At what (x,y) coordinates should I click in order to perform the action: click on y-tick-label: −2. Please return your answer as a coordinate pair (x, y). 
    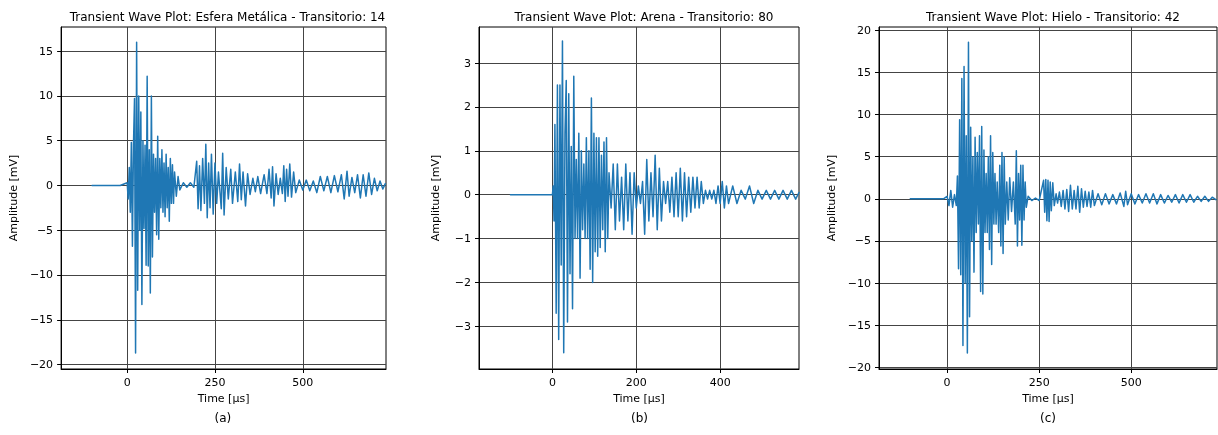
    Looking at the image, I should click on (462, 283).